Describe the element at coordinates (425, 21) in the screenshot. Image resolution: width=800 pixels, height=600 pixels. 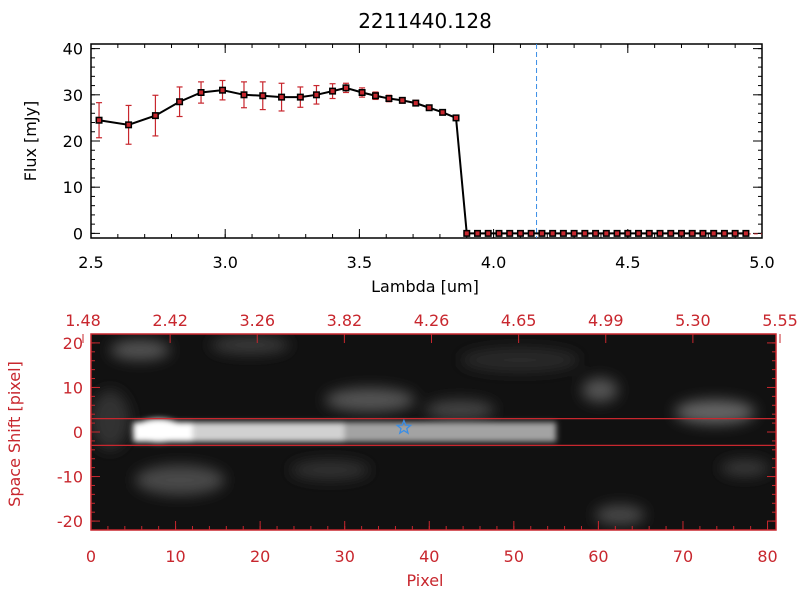
I see `chart-title: 2211440.128` at that location.